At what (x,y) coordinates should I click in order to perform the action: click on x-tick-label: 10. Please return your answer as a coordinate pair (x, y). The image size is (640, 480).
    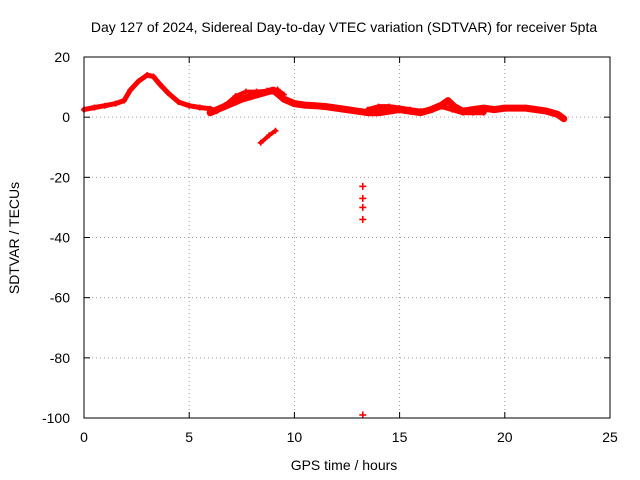
    Looking at the image, I should click on (295, 437).